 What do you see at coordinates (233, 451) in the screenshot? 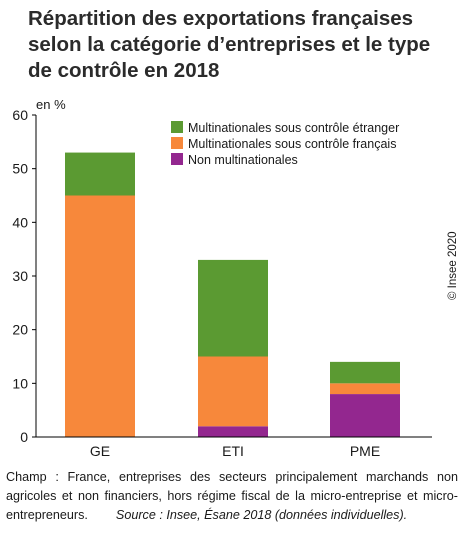
I see `x-tick-label: ETI` at bounding box center [233, 451].